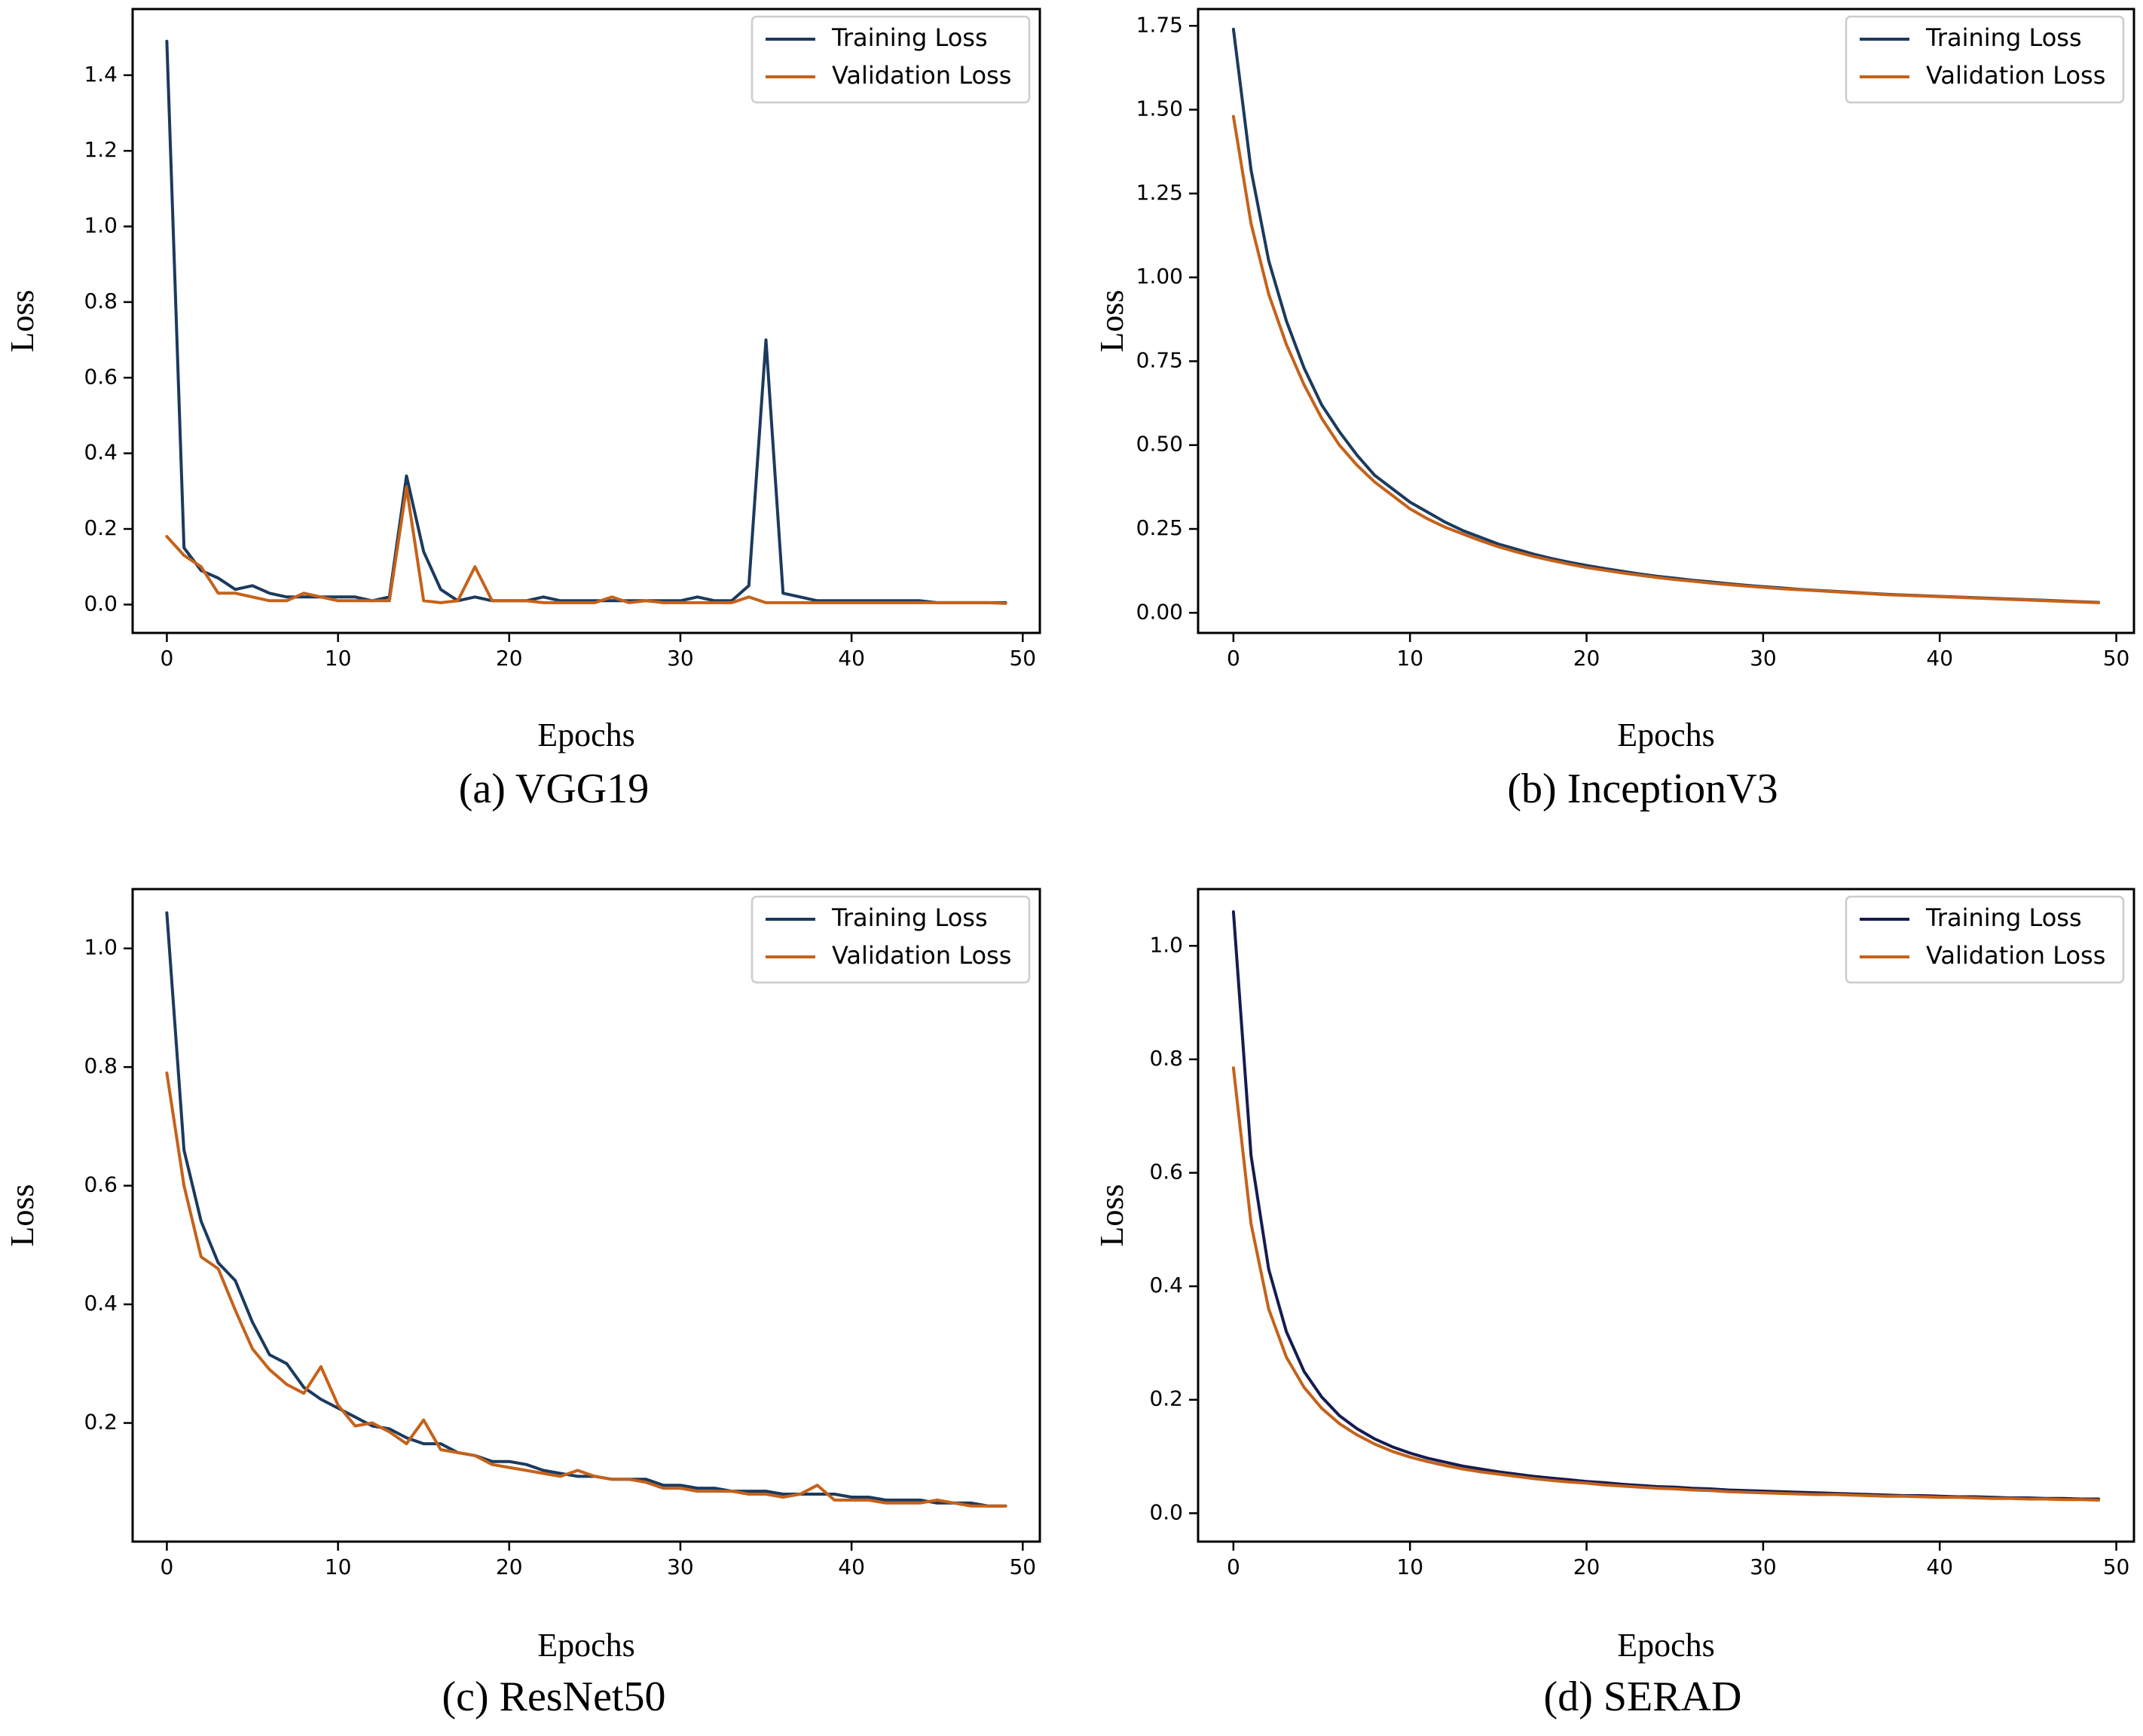 Image resolution: width=2143 pixels, height=1736 pixels. Describe the element at coordinates (1159, 108) in the screenshot. I see `y-tick-label: 1.50` at that location.